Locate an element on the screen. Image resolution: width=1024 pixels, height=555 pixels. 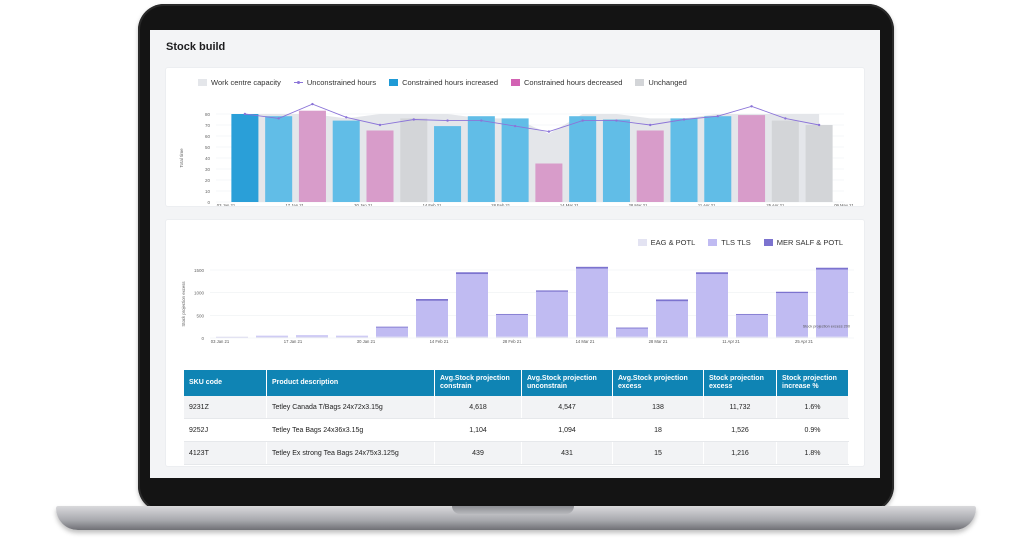
hours-legend-item: Unchanged is located at coordinates (661, 82).